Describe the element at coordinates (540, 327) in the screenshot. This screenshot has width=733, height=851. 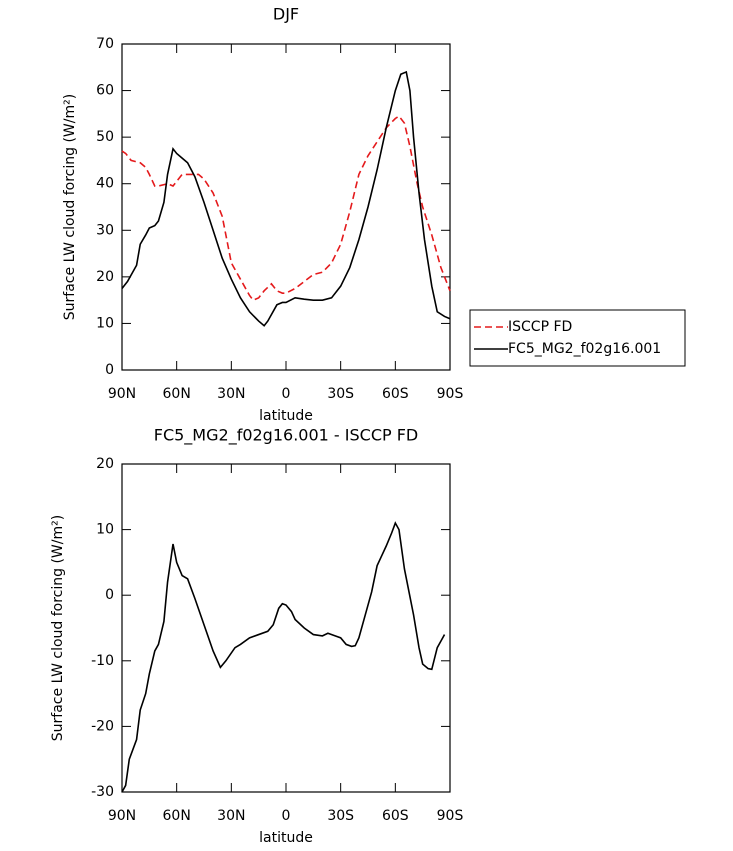
I see `legend-label: ISCCP FD` at that location.